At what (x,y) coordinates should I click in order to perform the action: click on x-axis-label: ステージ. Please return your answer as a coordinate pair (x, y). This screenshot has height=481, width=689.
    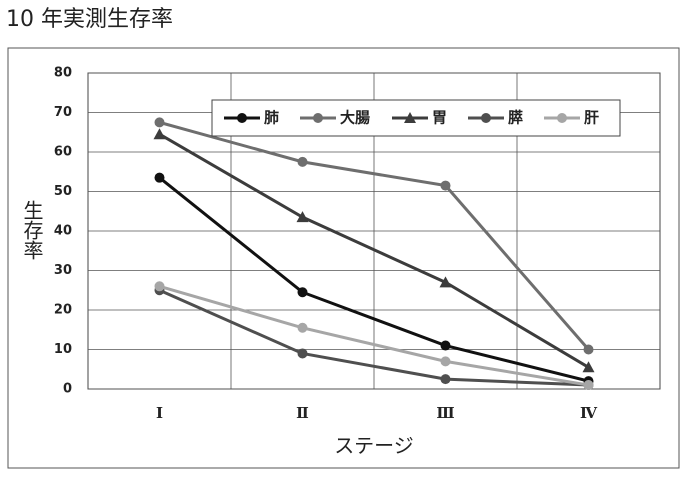
    Looking at the image, I should click on (374, 446).